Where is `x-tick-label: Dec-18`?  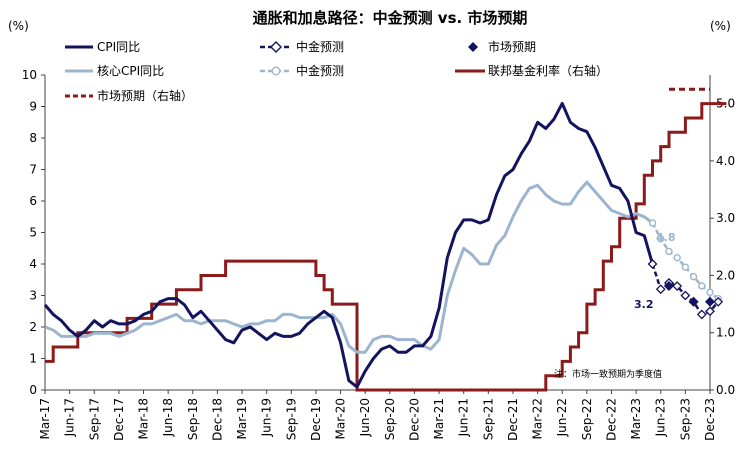
x-tick-label: Dec-18 is located at coordinates (217, 419).